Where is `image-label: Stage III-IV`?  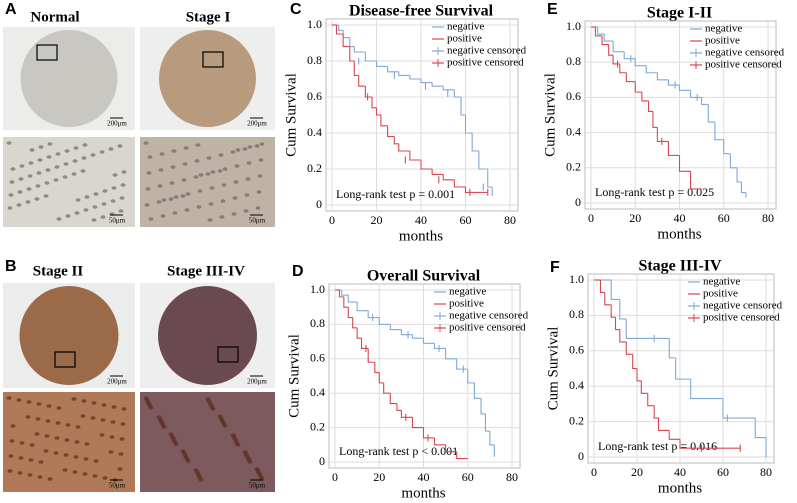
image-label: Stage III-IV is located at coordinates (206, 271).